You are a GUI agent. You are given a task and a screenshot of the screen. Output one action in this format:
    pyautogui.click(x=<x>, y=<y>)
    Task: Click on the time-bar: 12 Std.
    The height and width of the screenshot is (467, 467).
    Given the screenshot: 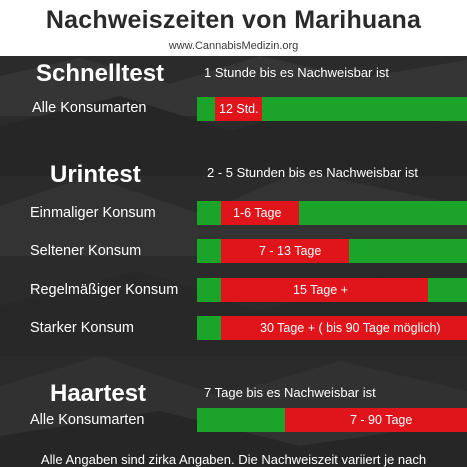 What is the action you would take?
    pyautogui.click(x=332, y=109)
    